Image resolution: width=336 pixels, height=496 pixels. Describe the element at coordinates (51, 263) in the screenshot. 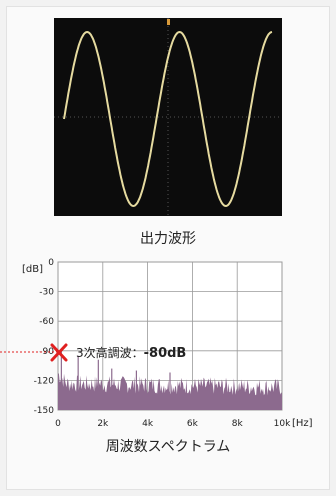

I see `y-tick-label: 0` at that location.